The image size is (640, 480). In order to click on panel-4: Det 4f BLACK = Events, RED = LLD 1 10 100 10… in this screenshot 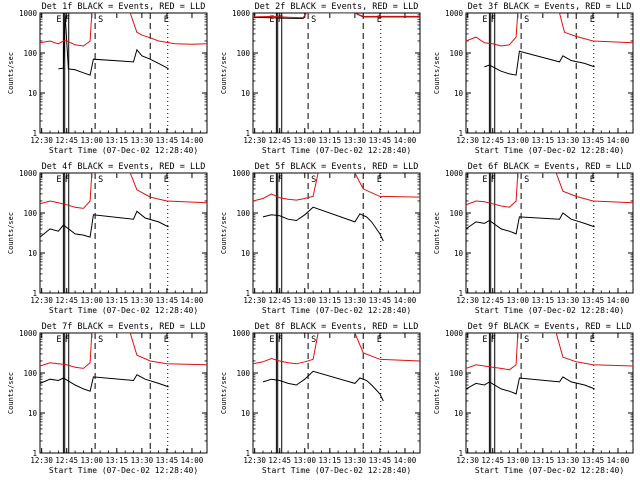, I will do `click(107, 238)`.